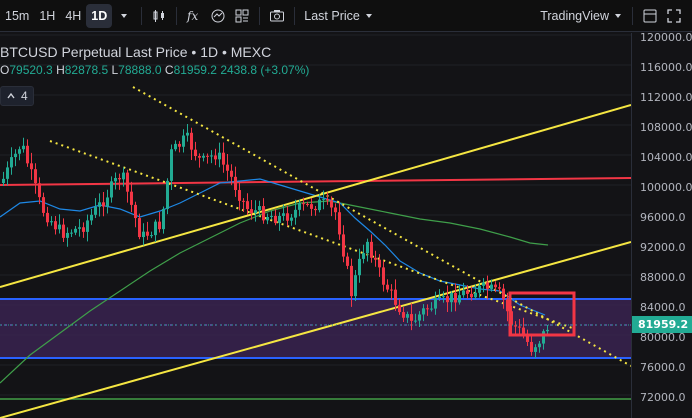 The height and width of the screenshot is (418, 692). Describe the element at coordinates (663, 277) in the screenshot. I see `price-tick: 88000.0` at that location.